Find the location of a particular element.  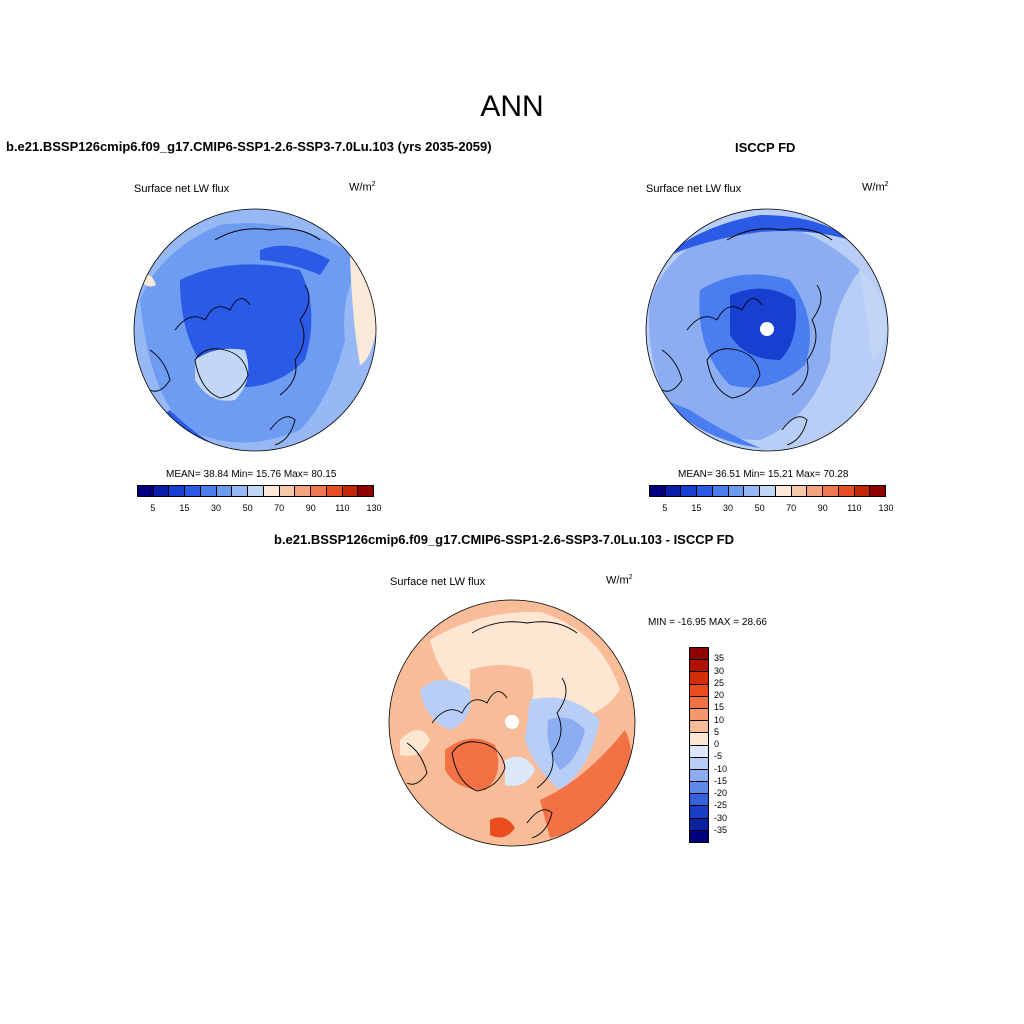

colorbar-tick-label: -25 is located at coordinates (721, 805).